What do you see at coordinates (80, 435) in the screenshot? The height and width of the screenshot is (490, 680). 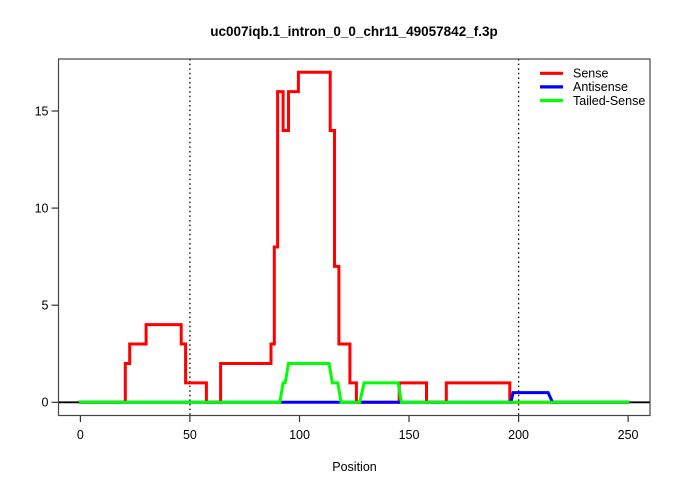 I see `x-tick-label-0: 0` at bounding box center [80, 435].